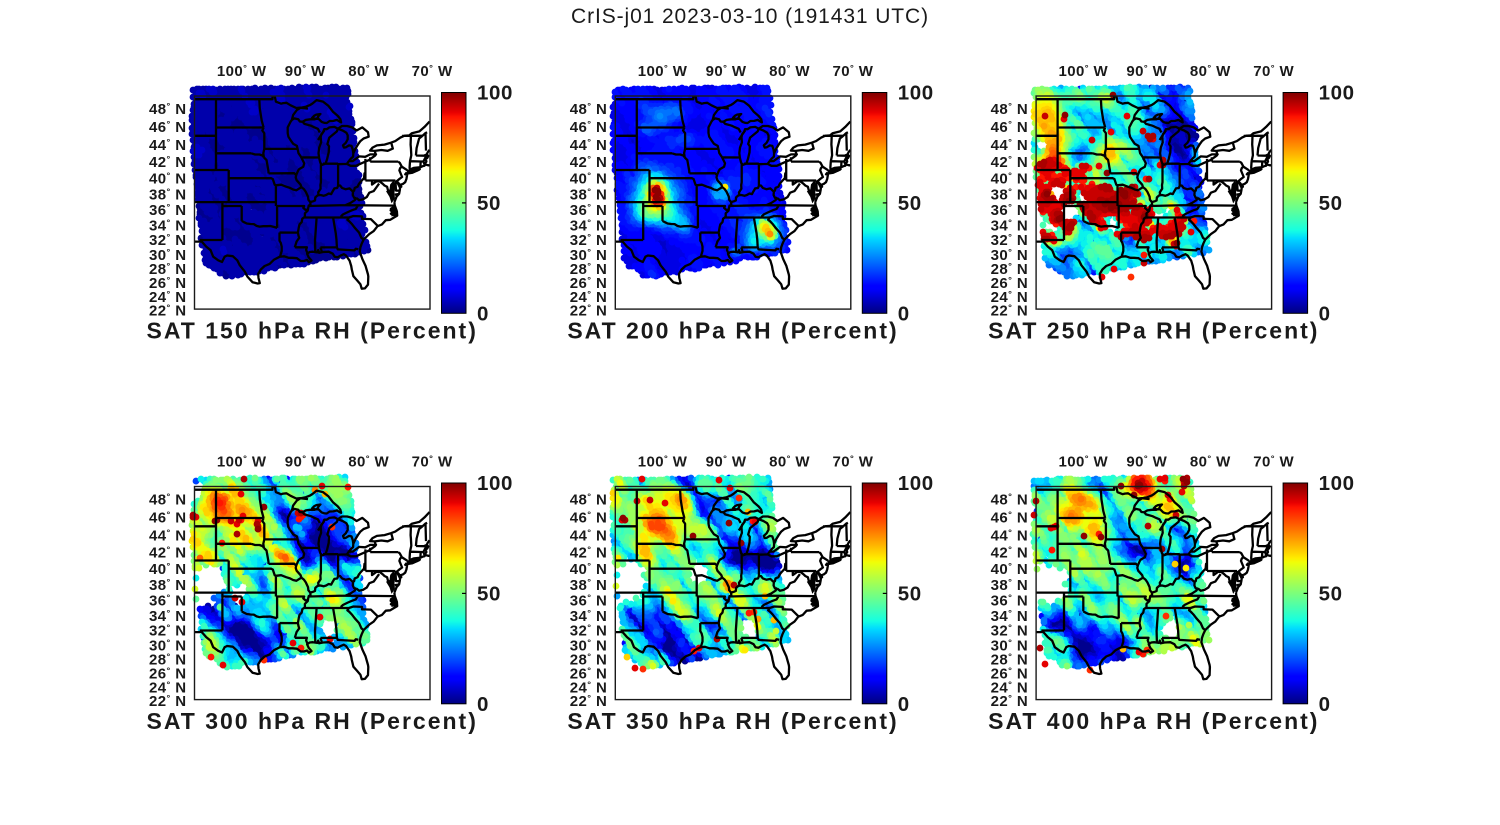  What do you see at coordinates (732, 331) in the screenshot?
I see `svg-text: SAT 200 hPa RH (Percent)` at bounding box center [732, 331].